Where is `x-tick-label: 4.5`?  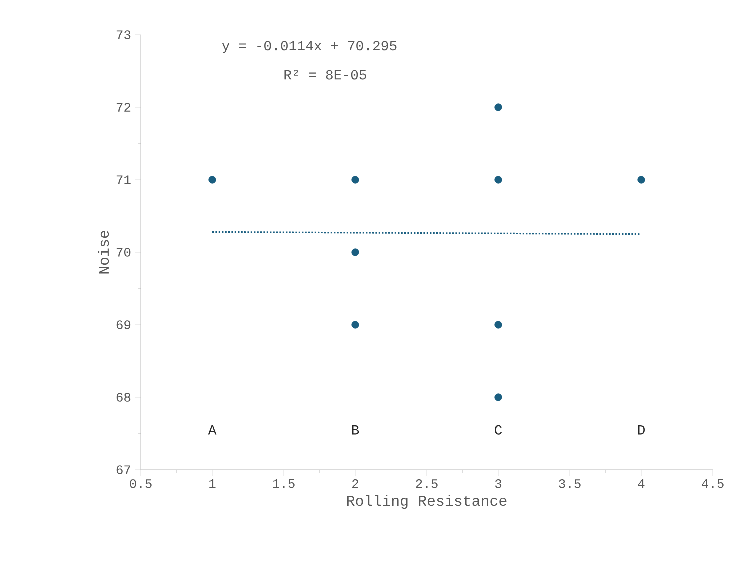
x-tick-label: 4.5 is located at coordinates (713, 484).